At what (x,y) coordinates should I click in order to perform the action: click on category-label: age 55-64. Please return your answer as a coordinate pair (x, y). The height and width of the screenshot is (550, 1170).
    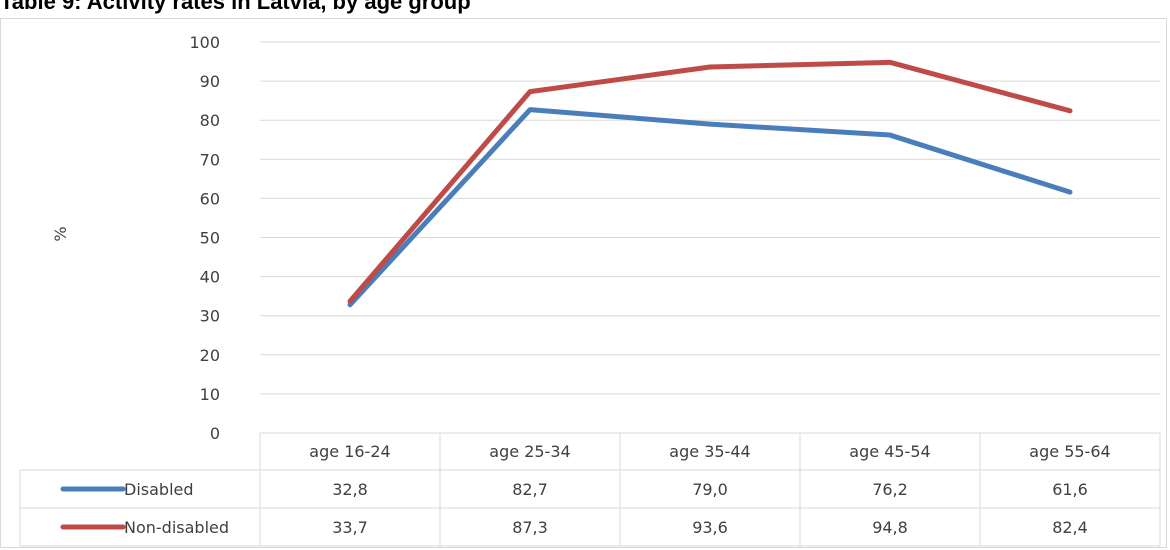
    Looking at the image, I should click on (1069, 451).